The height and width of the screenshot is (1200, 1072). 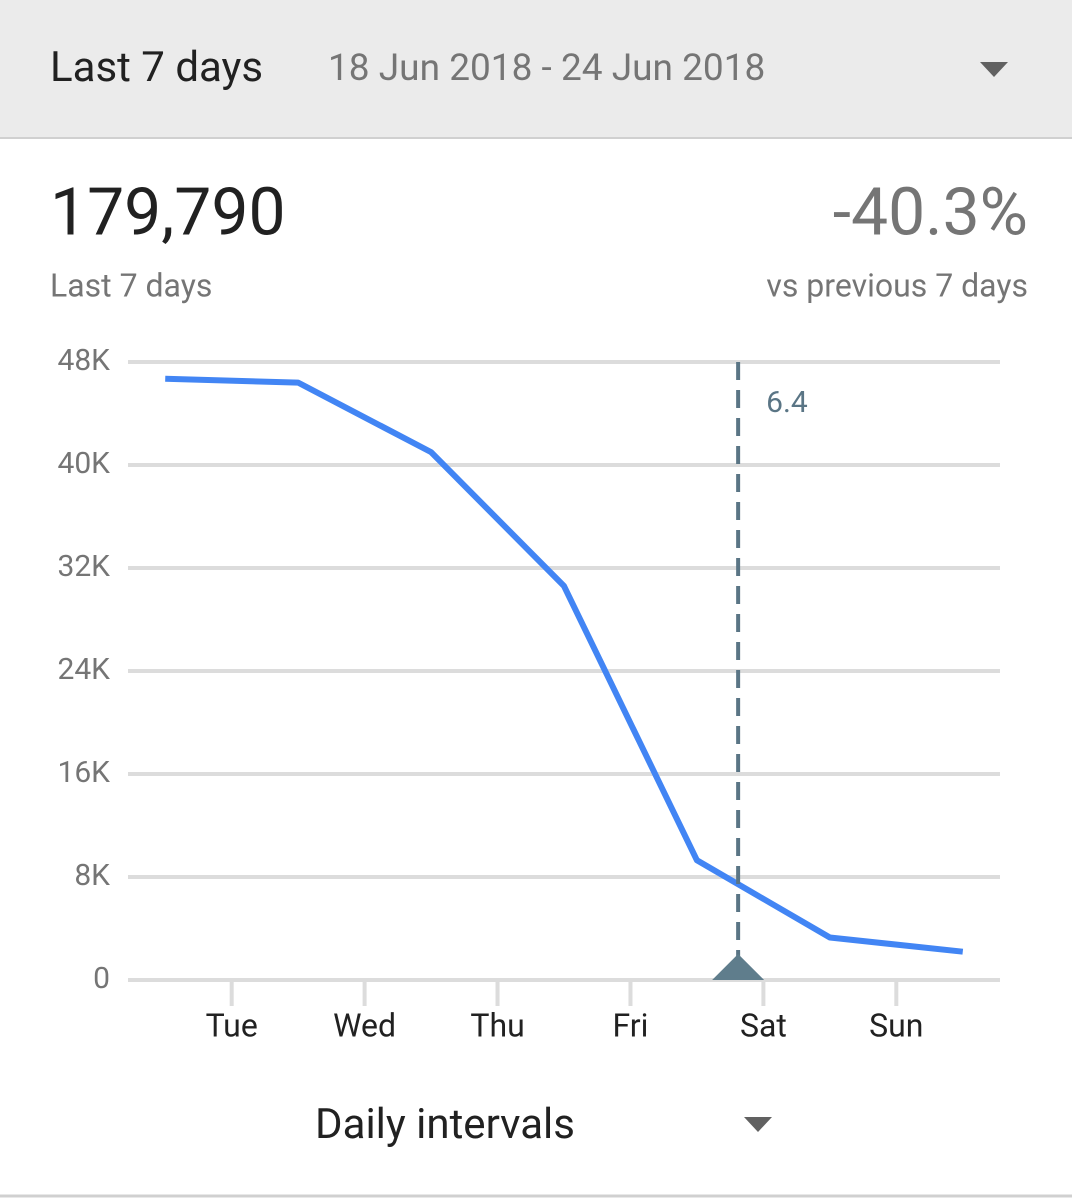 I want to click on date-range: 18 Jun 2018 - 24 Jun 2018, so click(x=546, y=68).